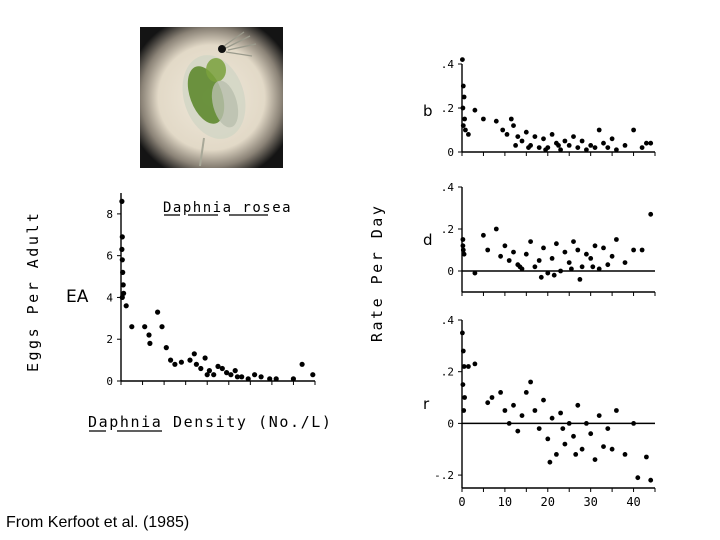 This screenshot has height=540, width=720. I want to click on x-tick-label: 40, so click(633, 502).